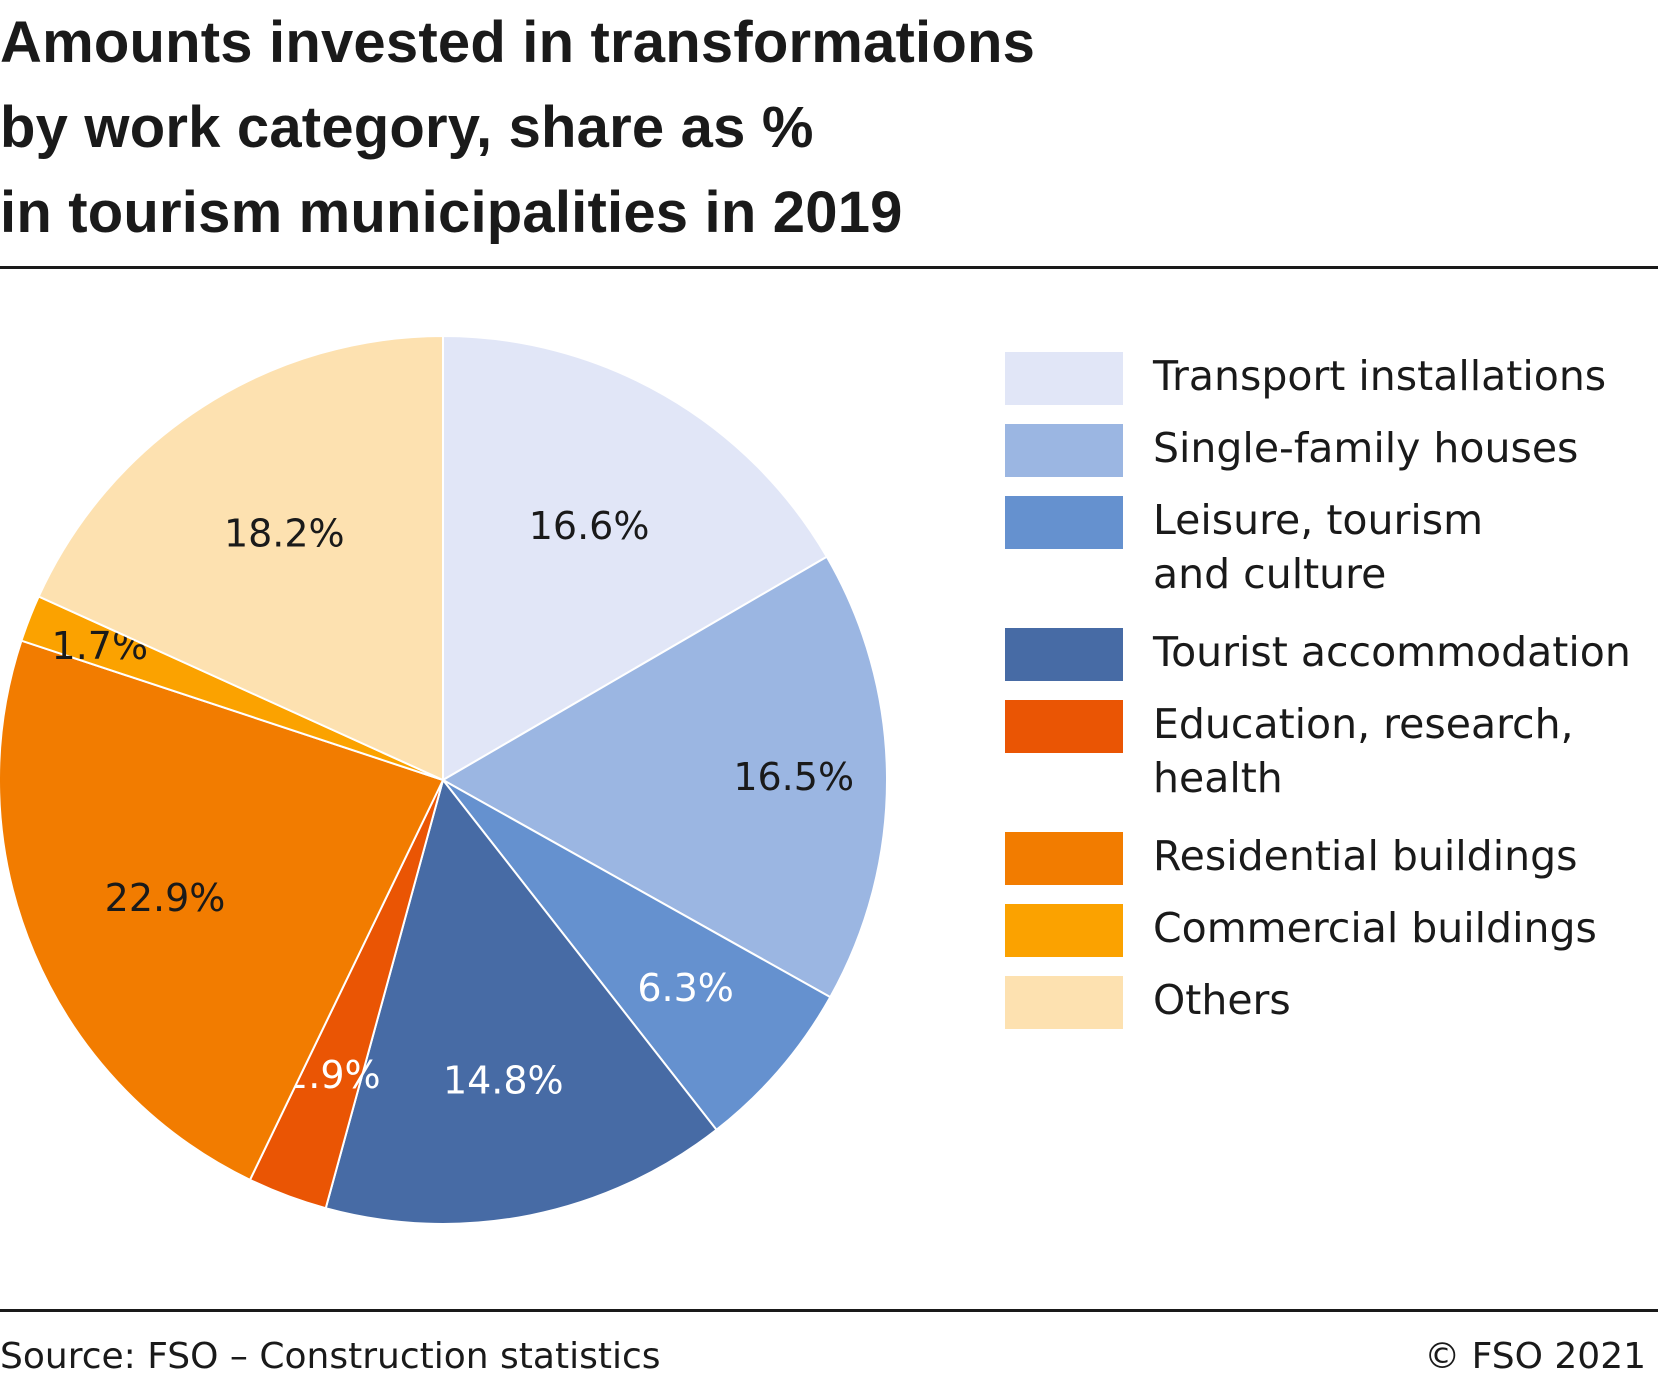  I want to click on source-note: Source: FSO – Construction statistics, so click(330, 1356).